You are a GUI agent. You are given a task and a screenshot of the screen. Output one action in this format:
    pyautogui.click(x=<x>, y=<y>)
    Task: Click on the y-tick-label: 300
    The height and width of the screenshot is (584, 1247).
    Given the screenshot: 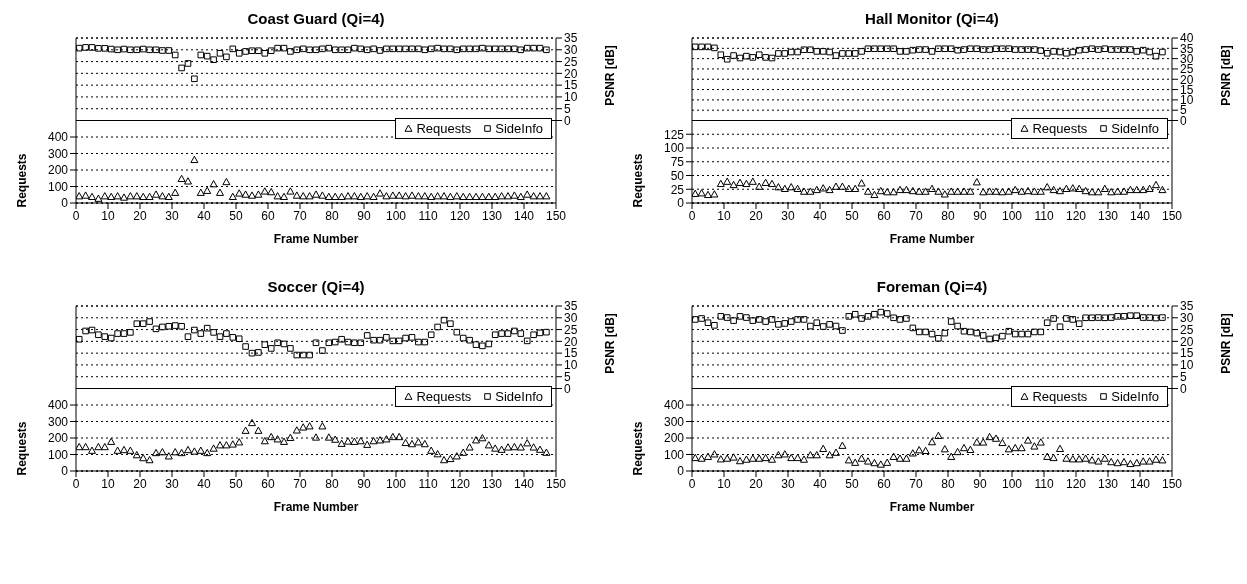 What is the action you would take?
    pyautogui.click(x=58, y=421)
    